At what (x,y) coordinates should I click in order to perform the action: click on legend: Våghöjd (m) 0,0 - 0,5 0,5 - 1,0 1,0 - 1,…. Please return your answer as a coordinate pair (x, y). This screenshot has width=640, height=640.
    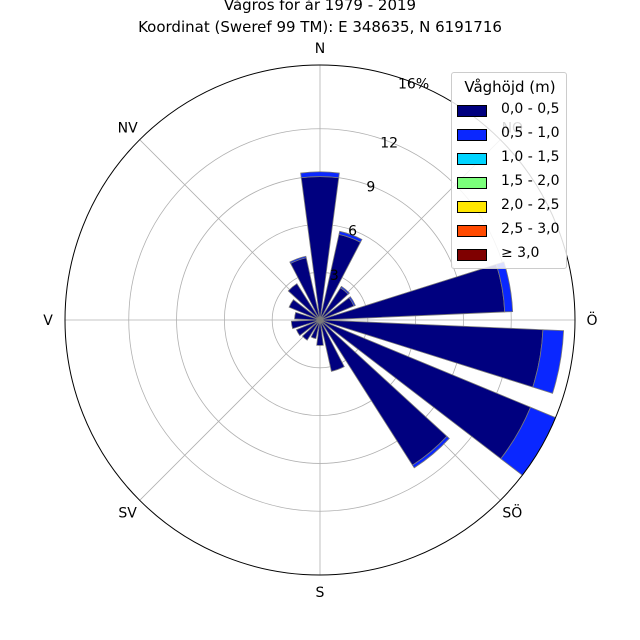
    Looking at the image, I should click on (509, 170).